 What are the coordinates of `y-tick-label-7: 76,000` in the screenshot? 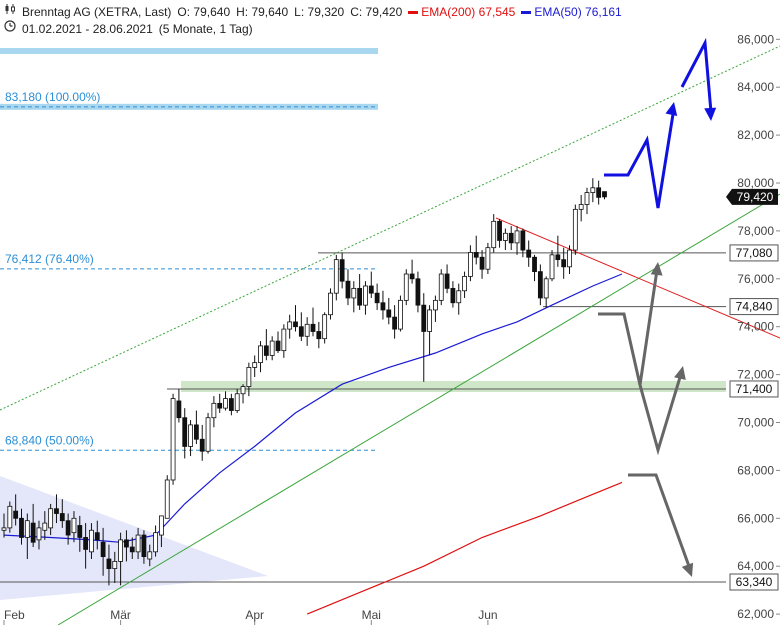 It's located at (755, 279).